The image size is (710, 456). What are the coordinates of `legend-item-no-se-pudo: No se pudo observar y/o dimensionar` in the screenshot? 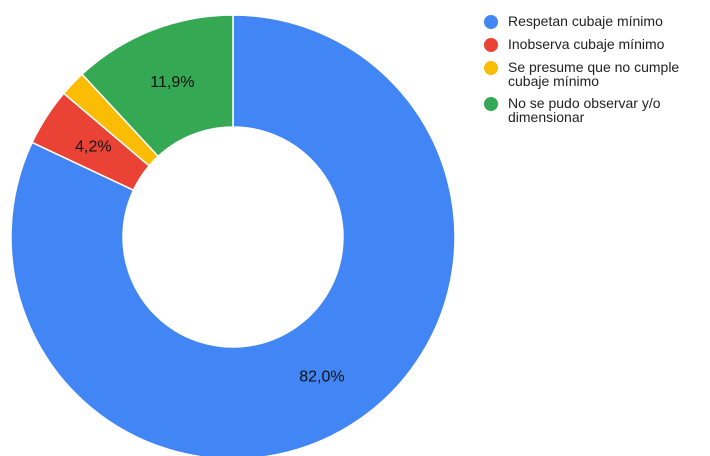 It's located at (595, 109).